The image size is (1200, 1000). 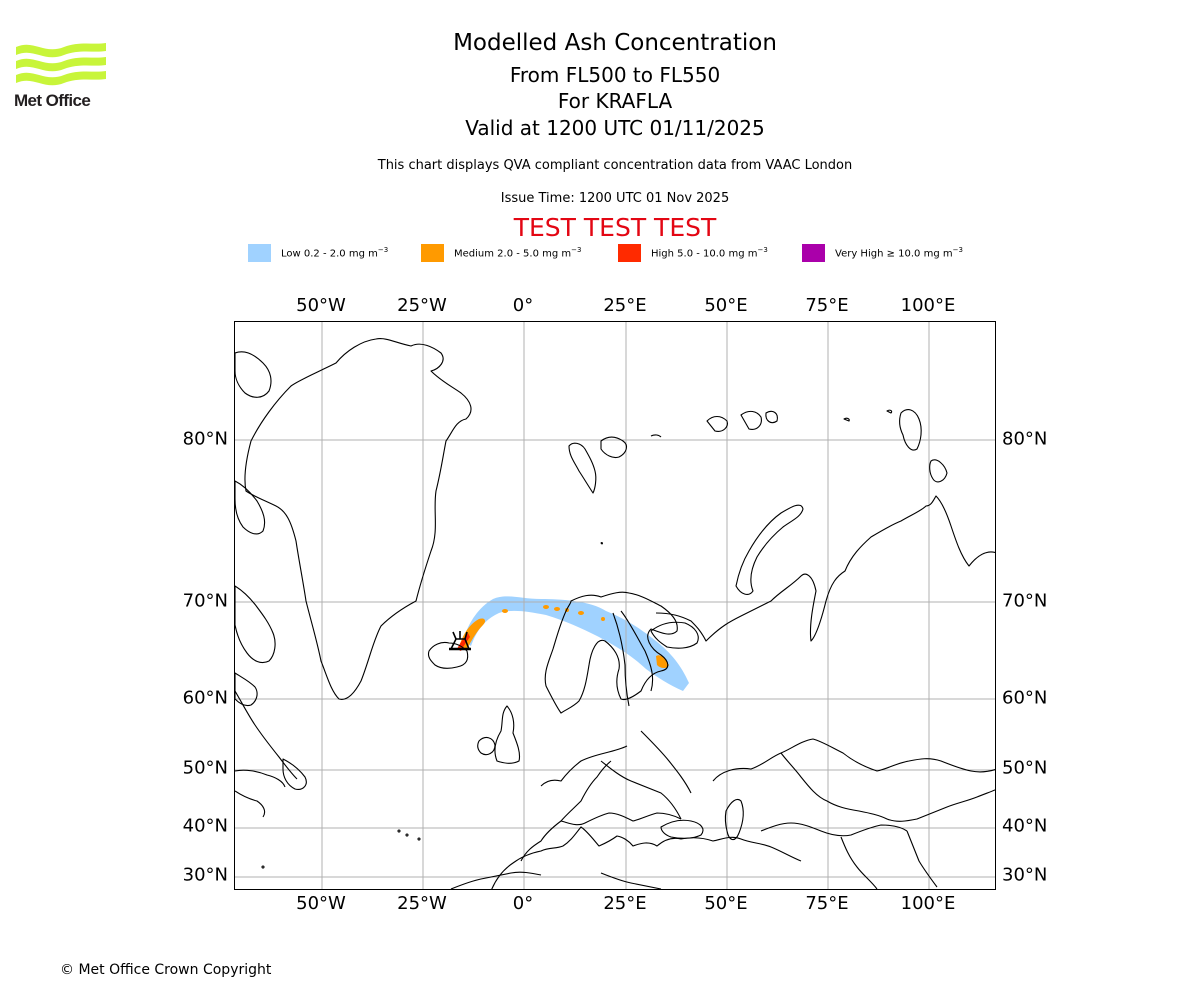 I want to click on lon-tick-top: 50°W, so click(x=321, y=305).